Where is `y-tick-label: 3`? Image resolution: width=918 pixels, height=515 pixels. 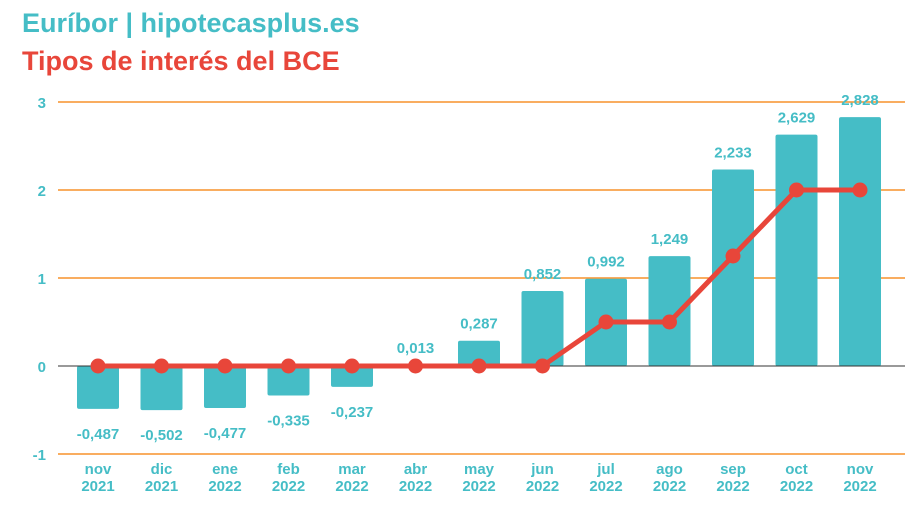 y-tick-label: 3 is located at coordinates (42, 103).